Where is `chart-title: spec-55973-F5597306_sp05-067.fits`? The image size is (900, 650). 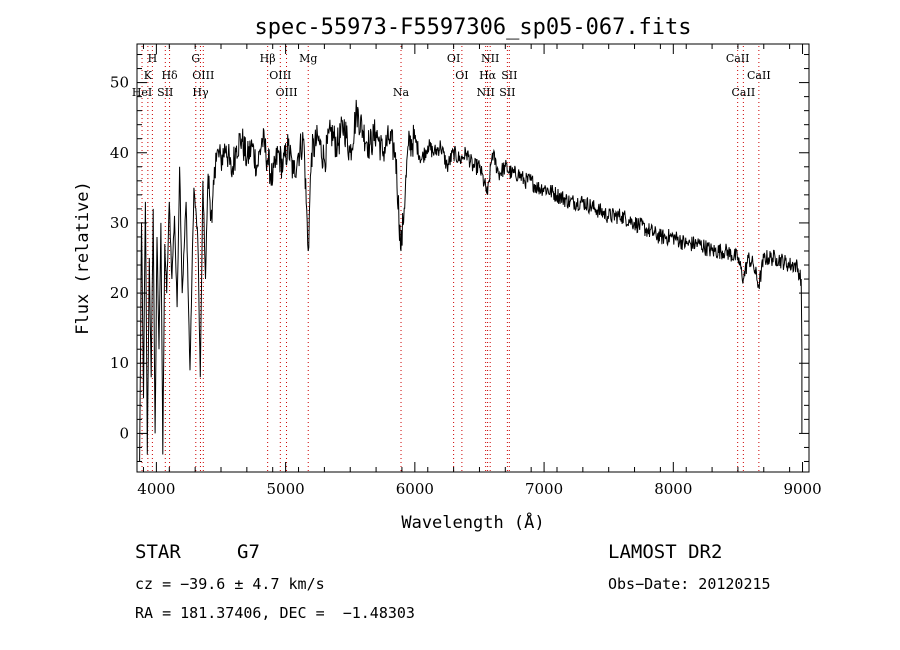
chart-title: spec-55973-F5597306_sp05-067.fits is located at coordinates (472, 27).